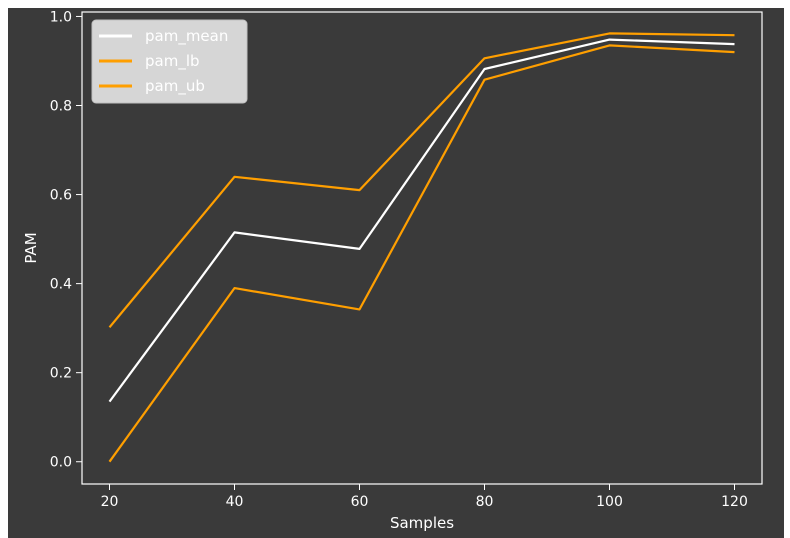  Describe the element at coordinates (61, 17) in the screenshot. I see `y-tick-label: 1.0` at that location.